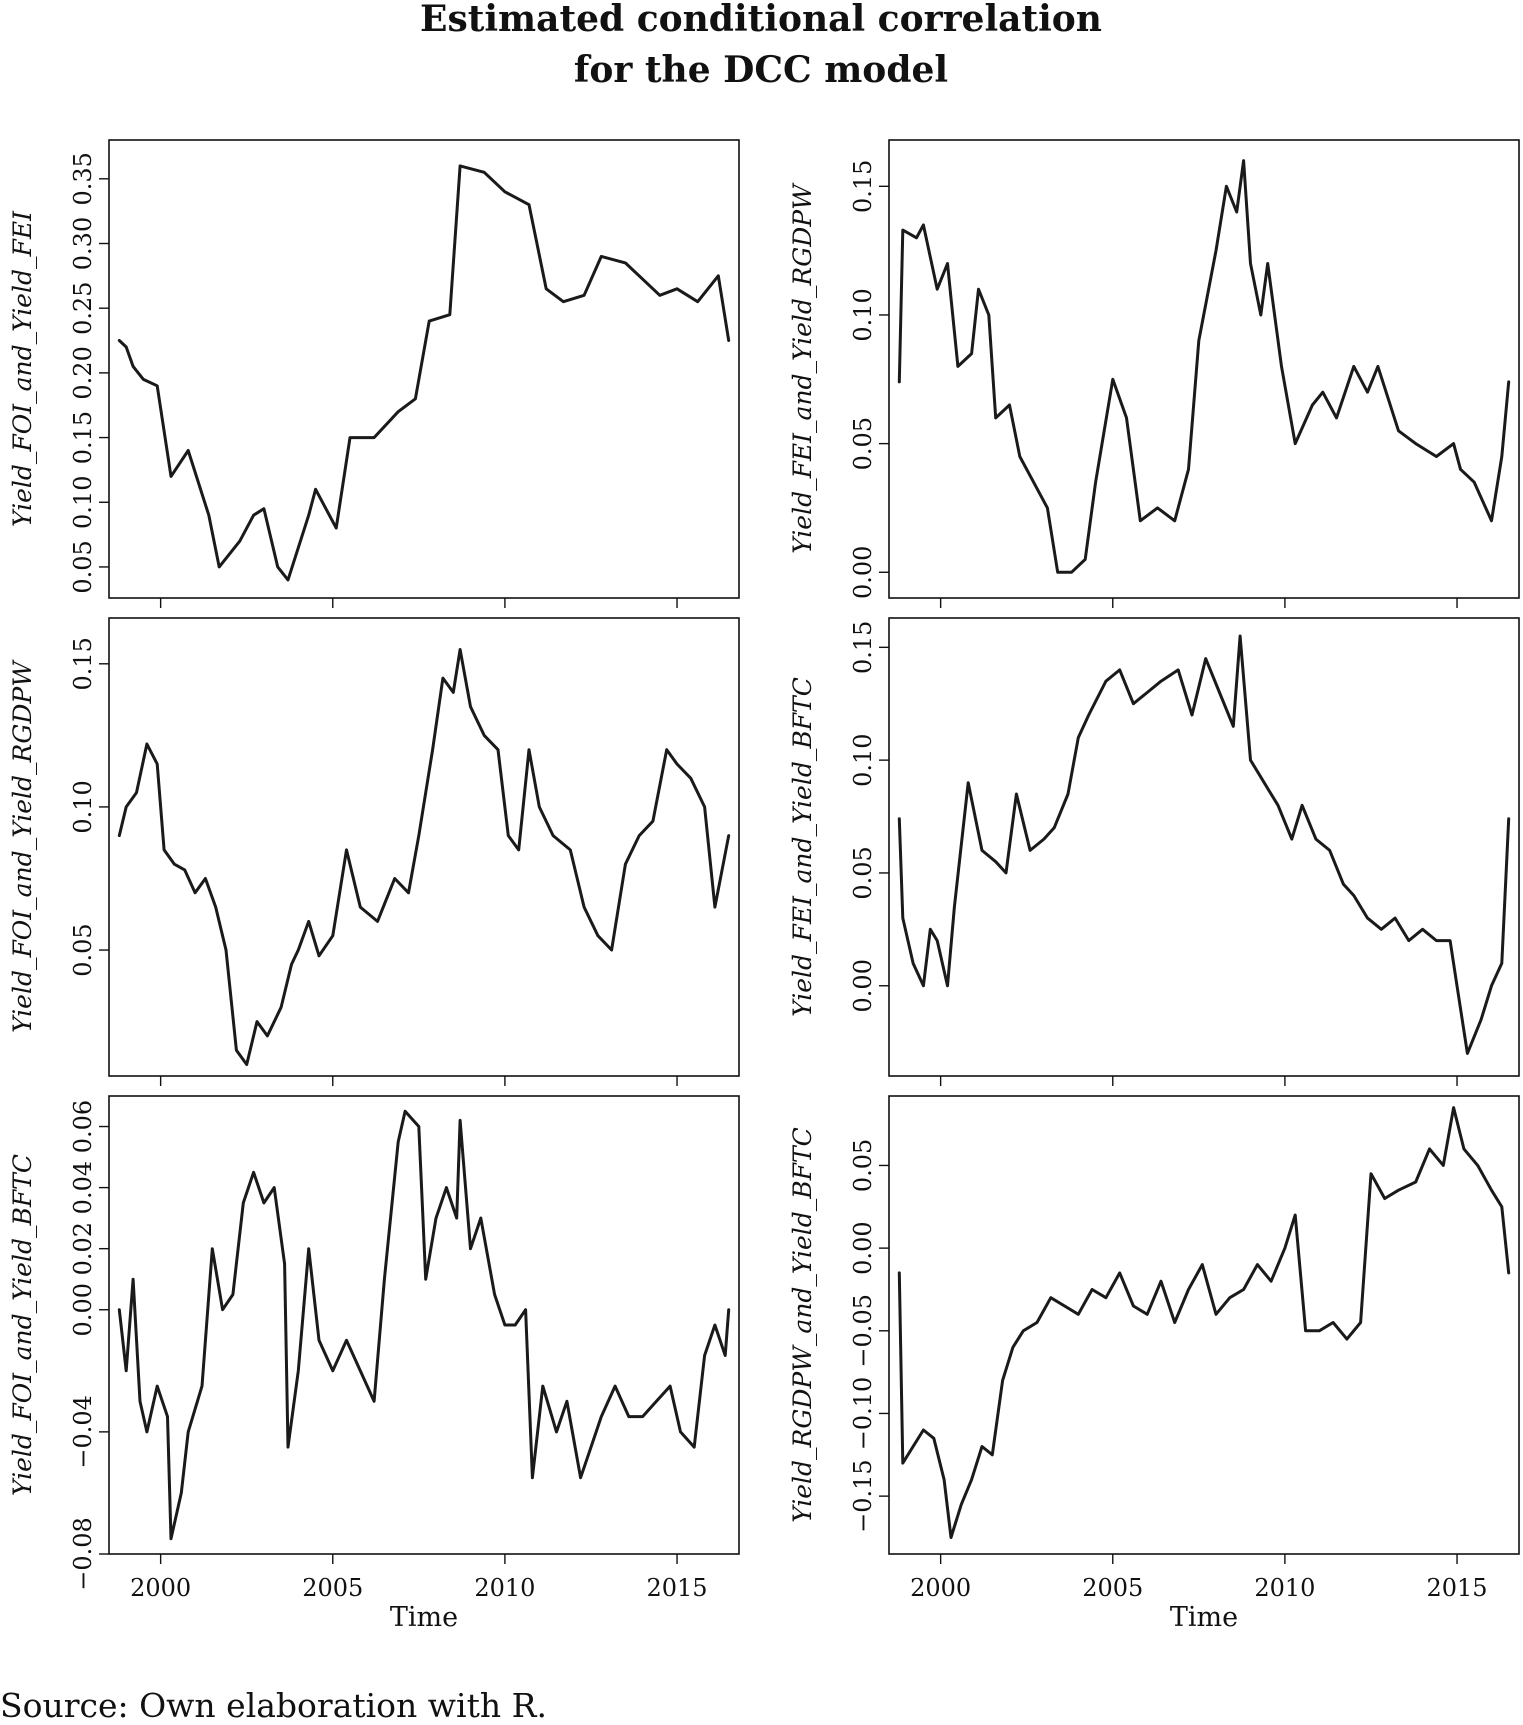 The image size is (1523, 1725). I want to click on y-tick-label: 0.06, so click(83, 1126).